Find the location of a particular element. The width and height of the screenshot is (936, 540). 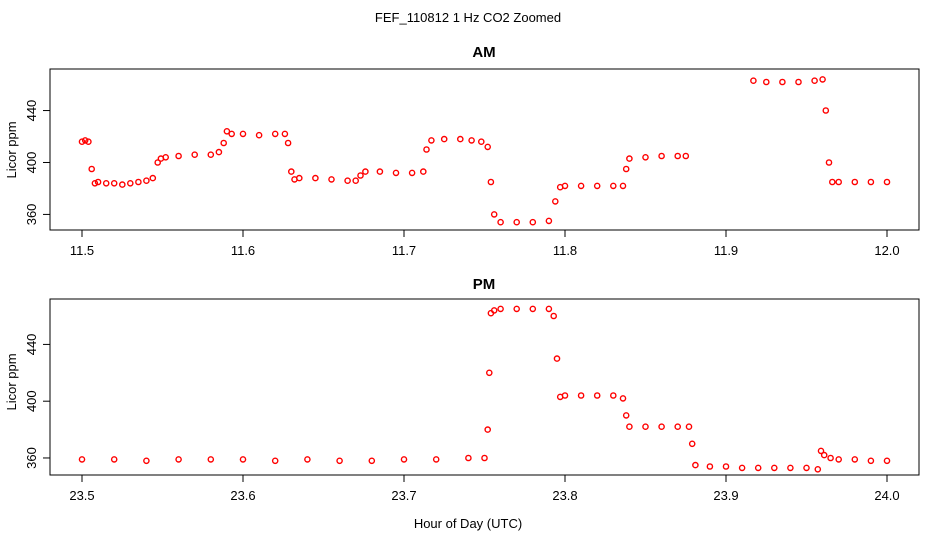

chart-pm-y-axis-label: Licor ppm is located at coordinates (11, 381).